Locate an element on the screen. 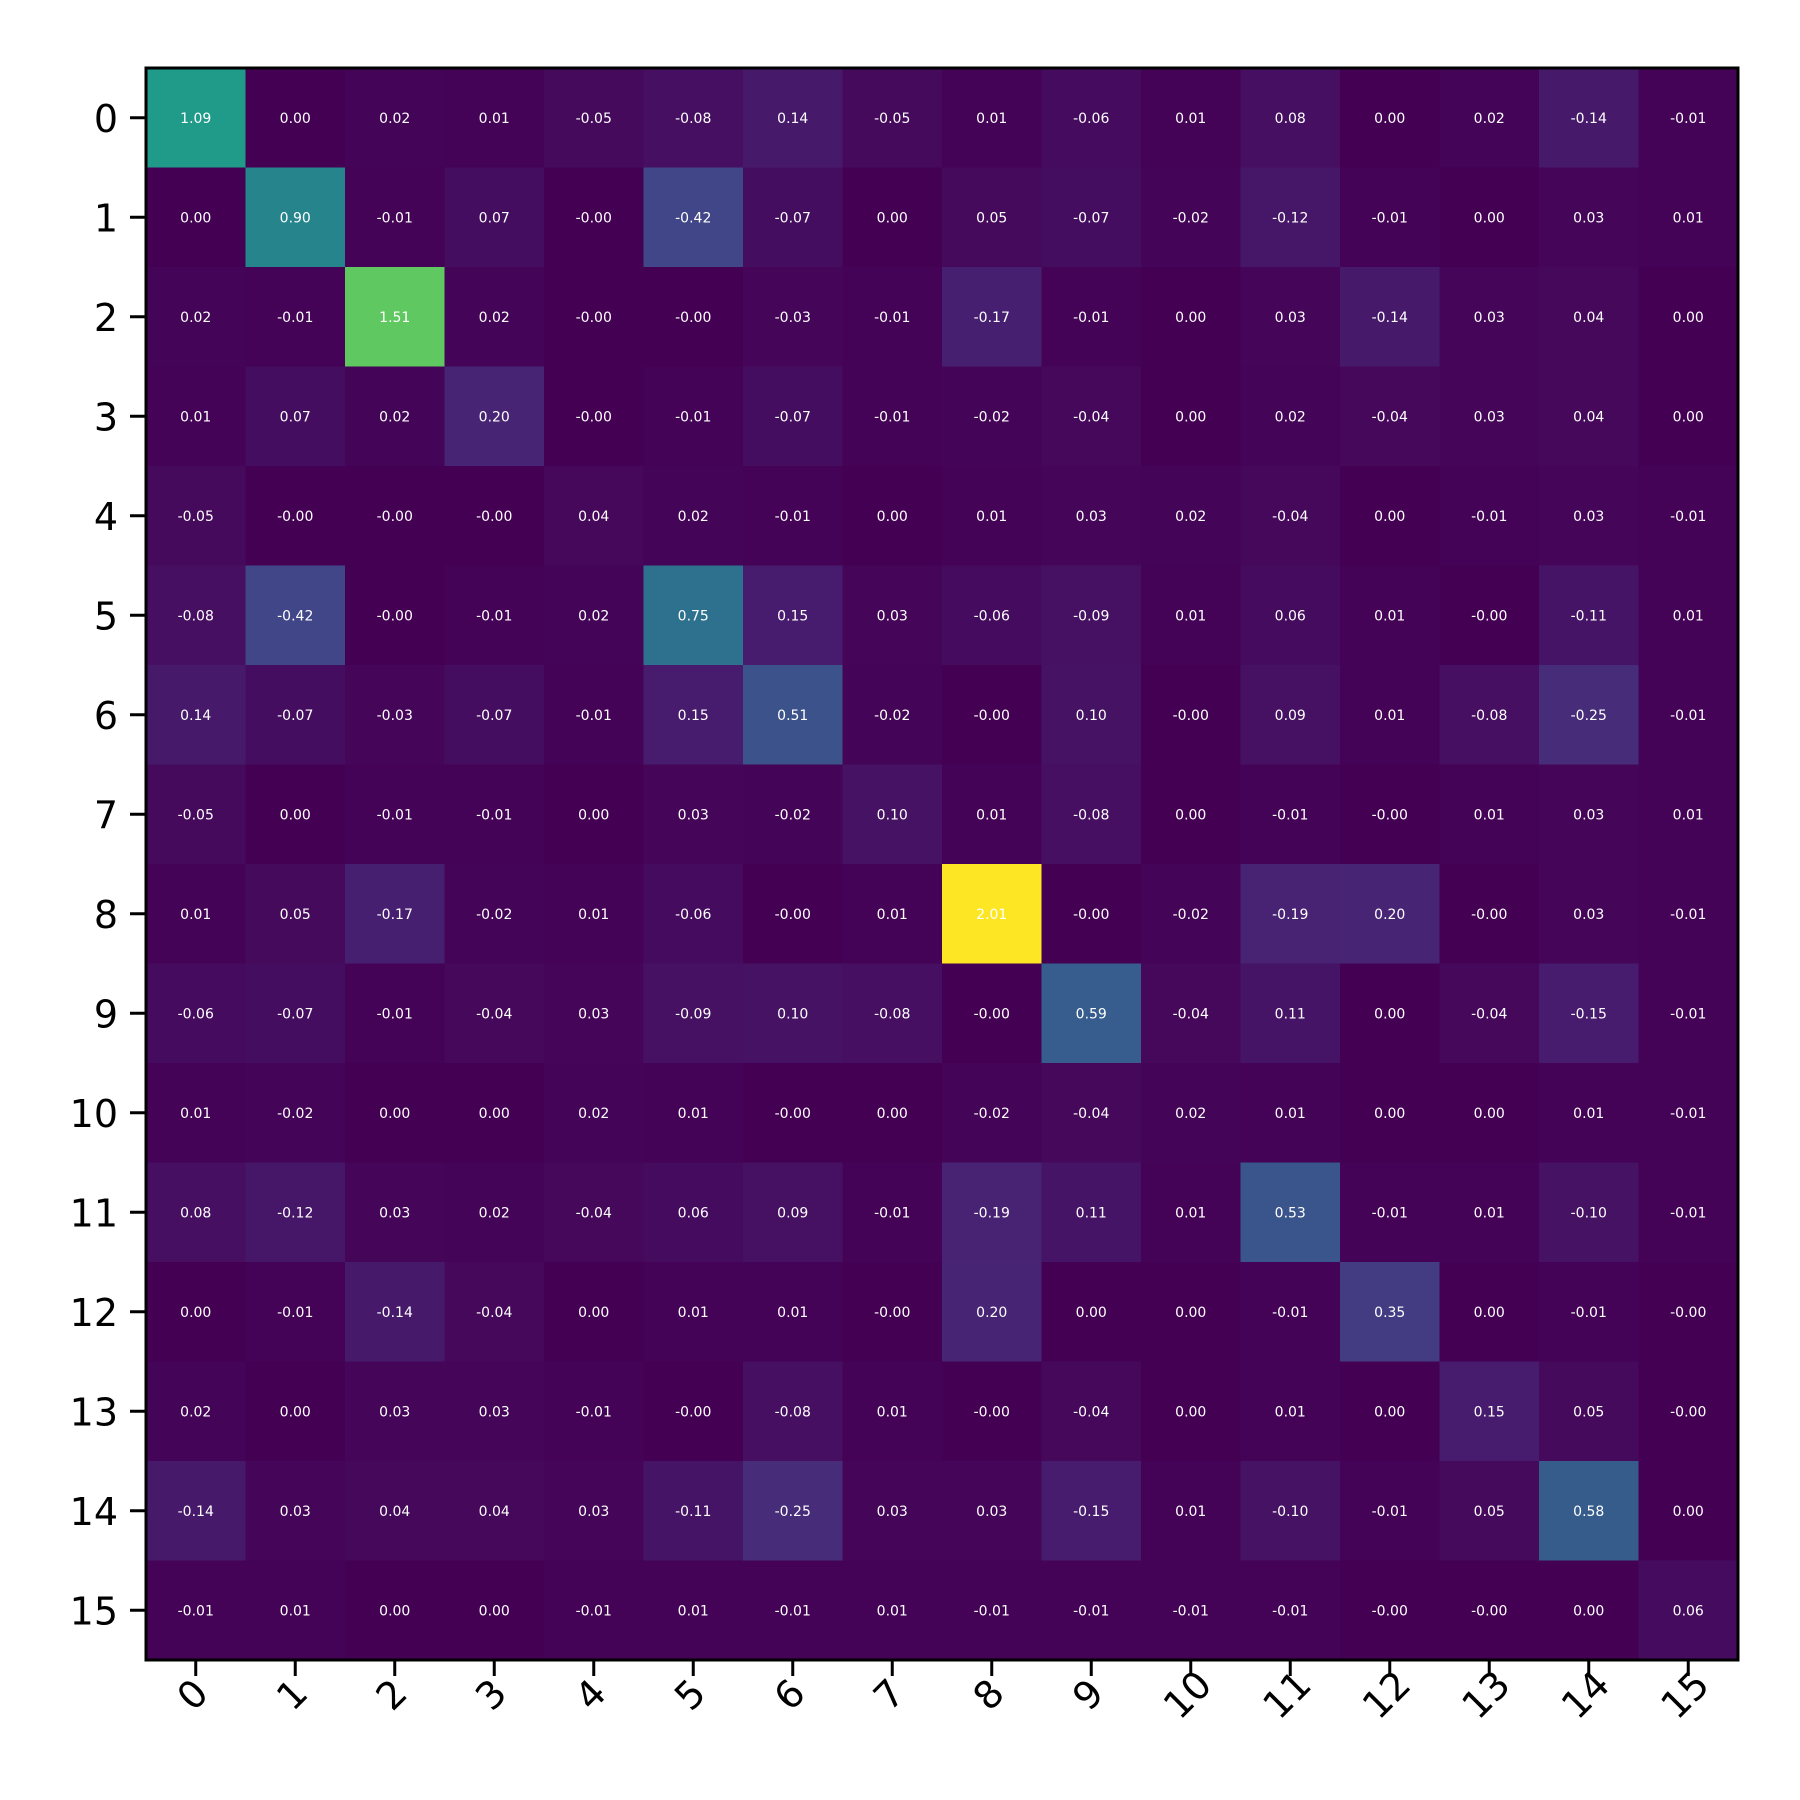  cell-value-label-15-9: -0.01 is located at coordinates (1091, 1611).